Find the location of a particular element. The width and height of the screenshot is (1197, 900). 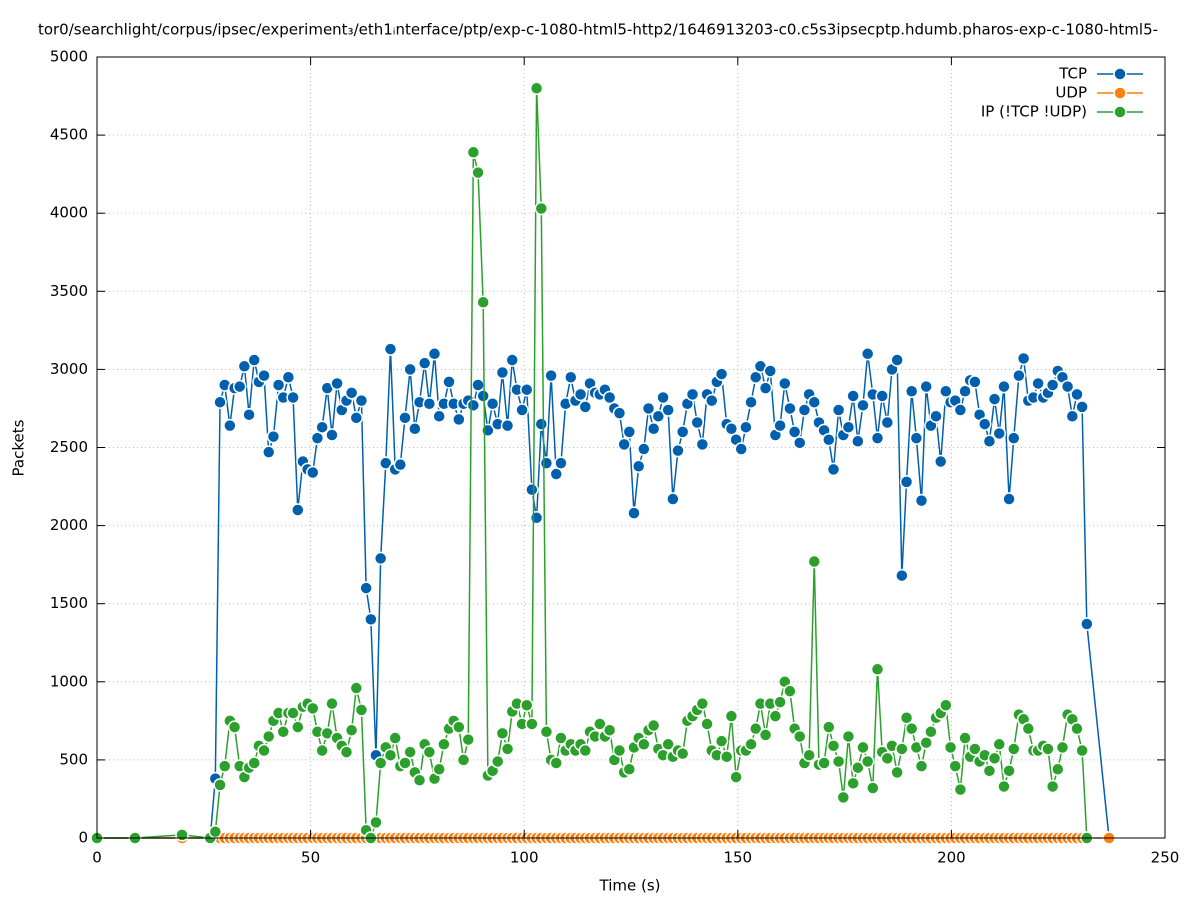

x-tick-label: 150 is located at coordinates (737, 858).